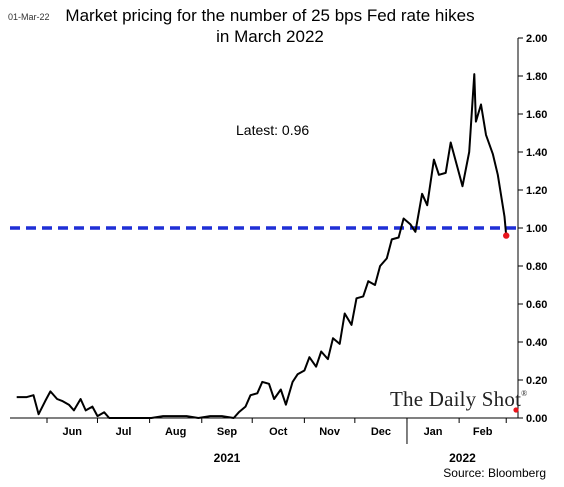 The width and height of the screenshot is (564, 487). I want to click on y-tick-label: 1.80, so click(536, 77).